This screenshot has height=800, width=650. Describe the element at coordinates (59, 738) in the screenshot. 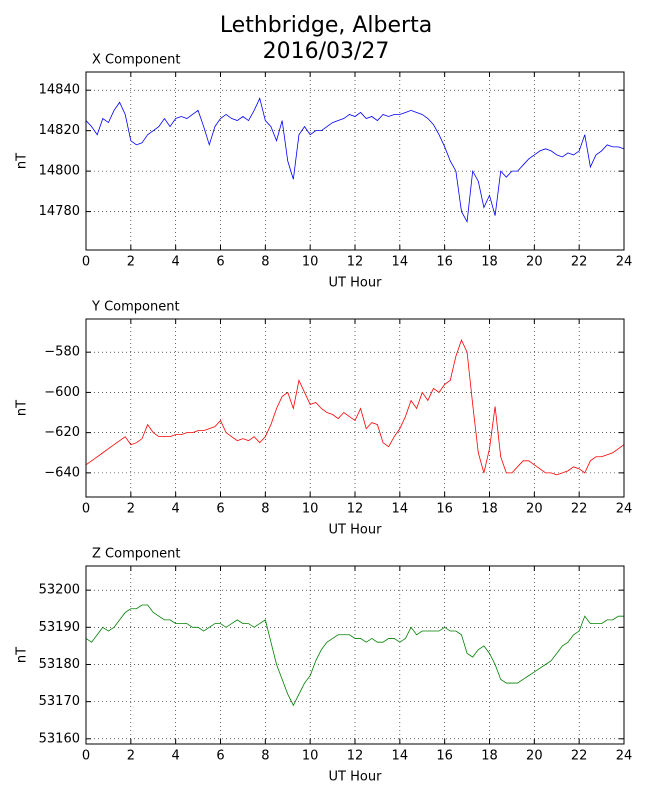

I see `y-tick-label: 53160` at that location.